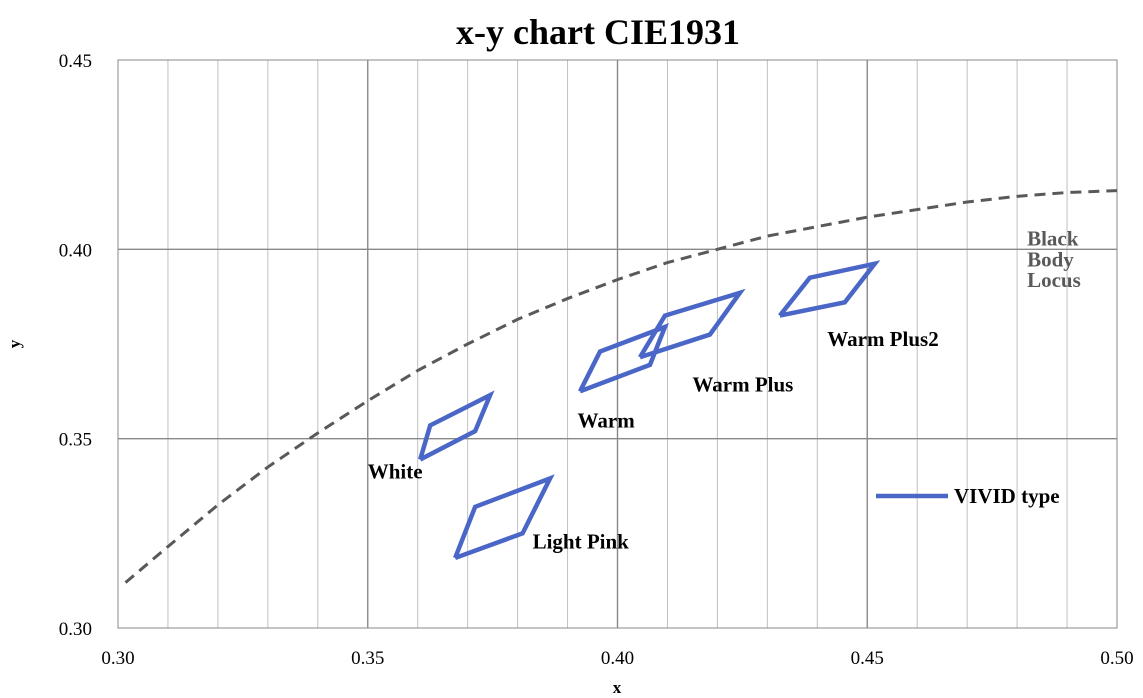  Describe the element at coordinates (623, 358) in the screenshot. I see `region-warm` at that location.